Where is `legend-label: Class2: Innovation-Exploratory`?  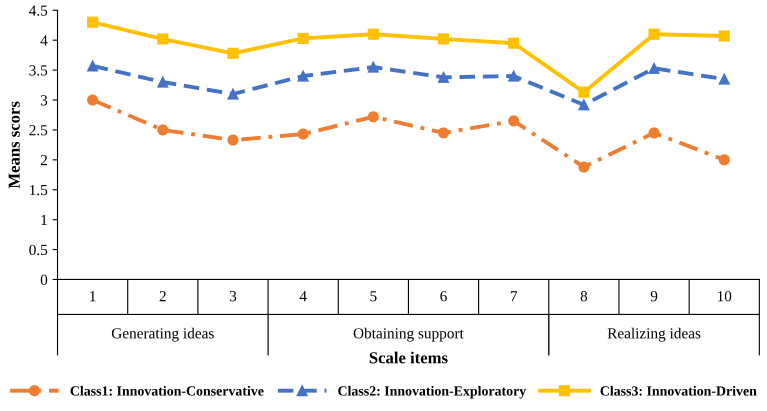
legend-label: Class2: Innovation-Exploratory is located at coordinates (432, 392).